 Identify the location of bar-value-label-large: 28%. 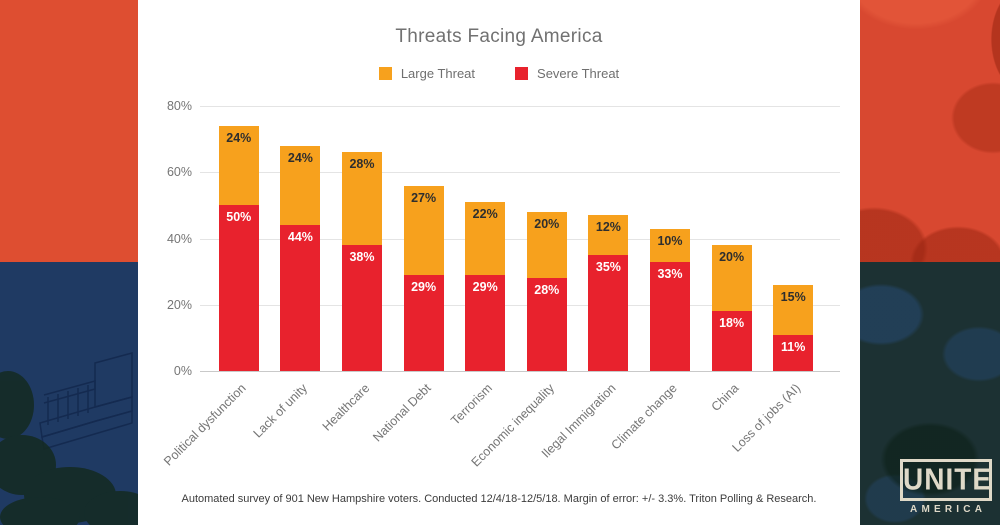
(362, 164).